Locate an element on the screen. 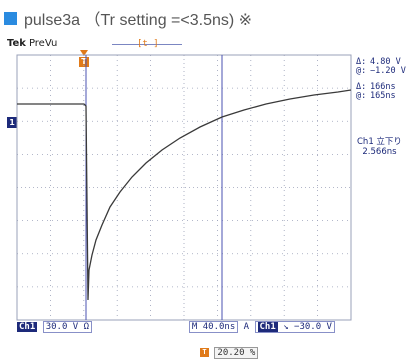 This screenshot has height=360, width=417. trigger-level: −30.0 V is located at coordinates (313, 327).